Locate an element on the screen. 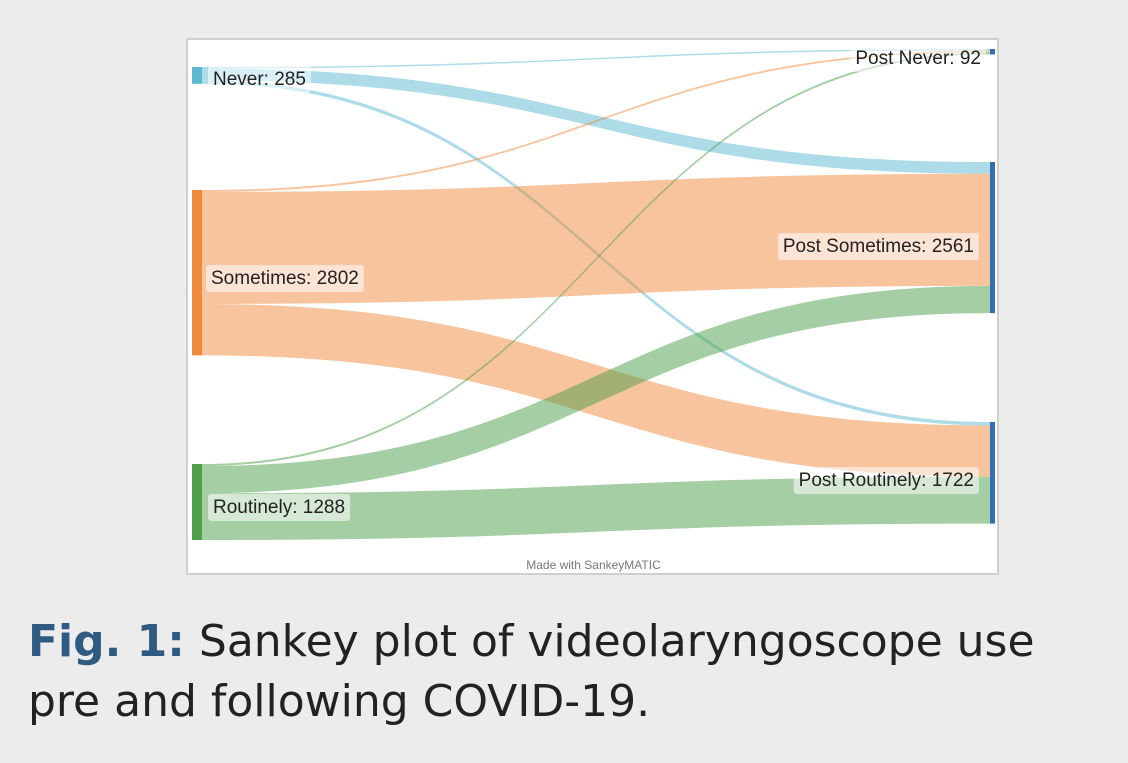 This screenshot has height=763, width=1128. node-never is located at coordinates (197, 75).